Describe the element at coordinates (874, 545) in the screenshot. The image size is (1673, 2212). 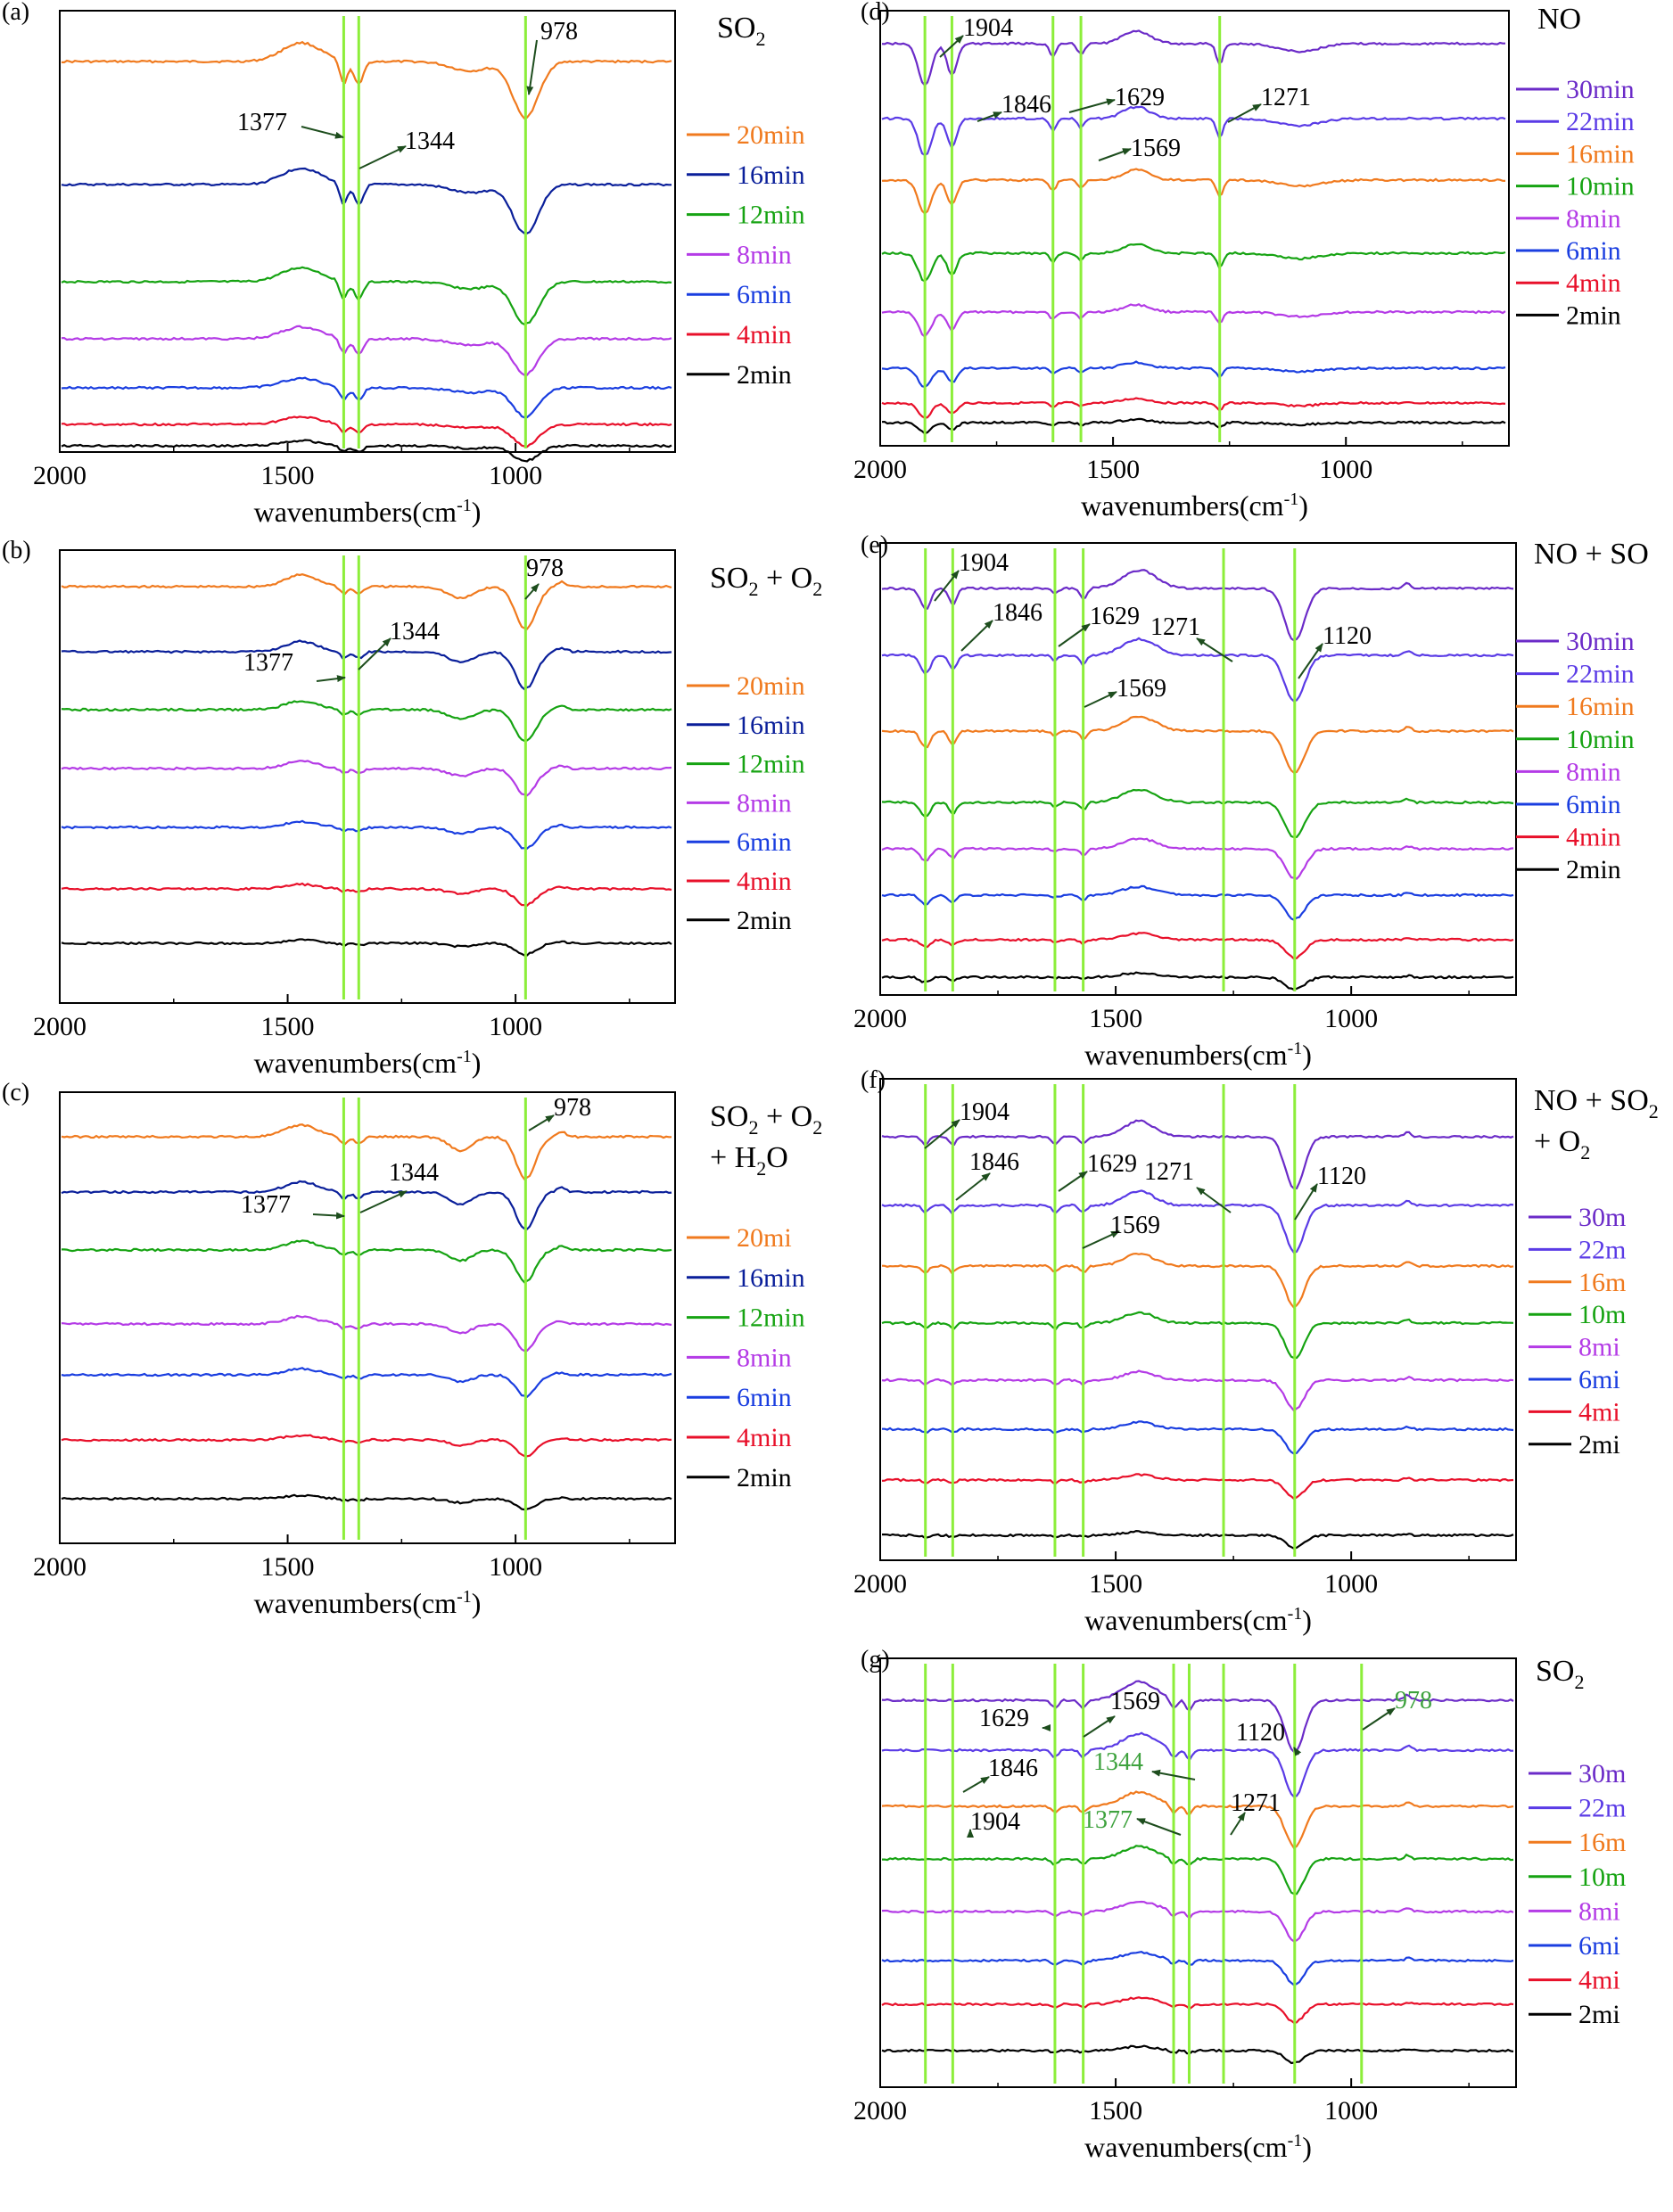
I see `panel-label: (e)` at that location.